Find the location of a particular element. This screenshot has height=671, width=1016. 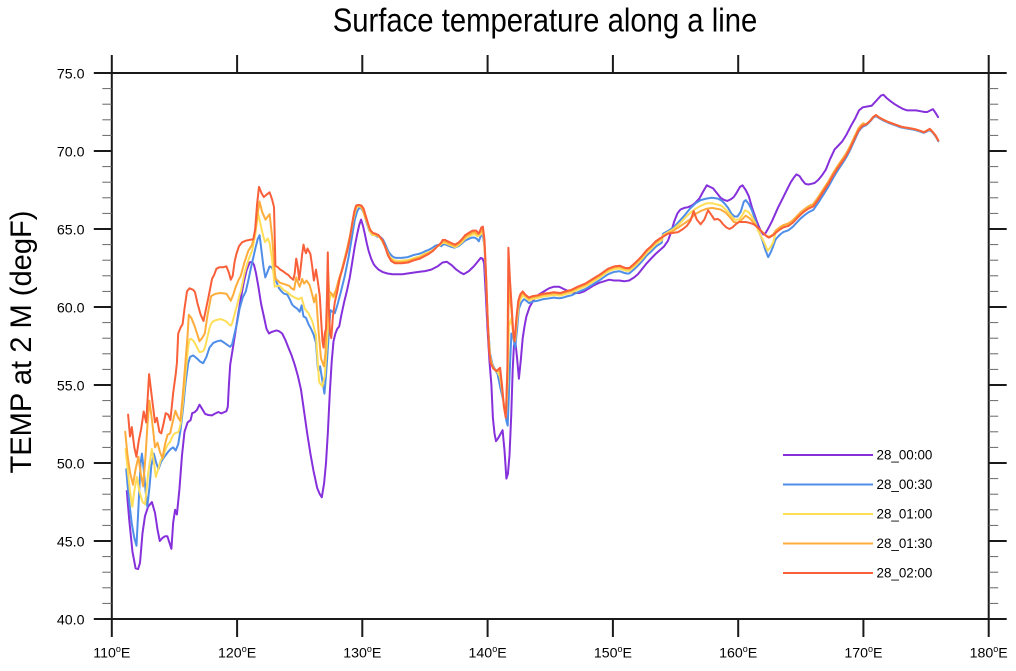

svg-text: 130oE is located at coordinates (362, 653).